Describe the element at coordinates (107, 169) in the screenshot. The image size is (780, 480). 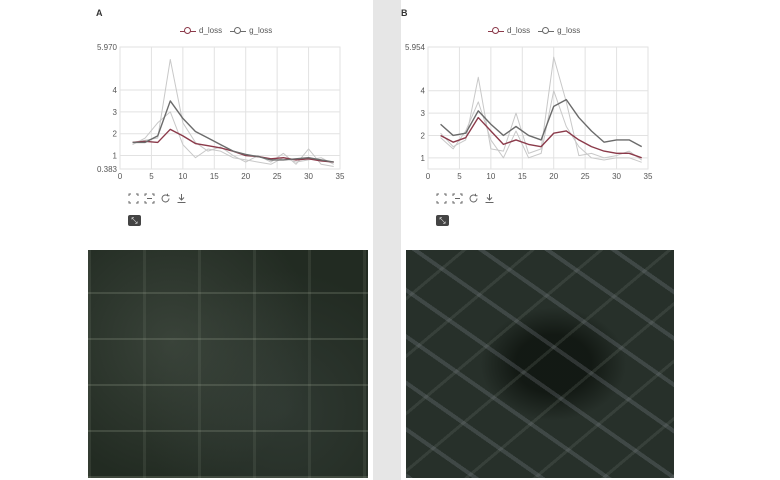
I see `y-tick-label: 0.383` at that location.